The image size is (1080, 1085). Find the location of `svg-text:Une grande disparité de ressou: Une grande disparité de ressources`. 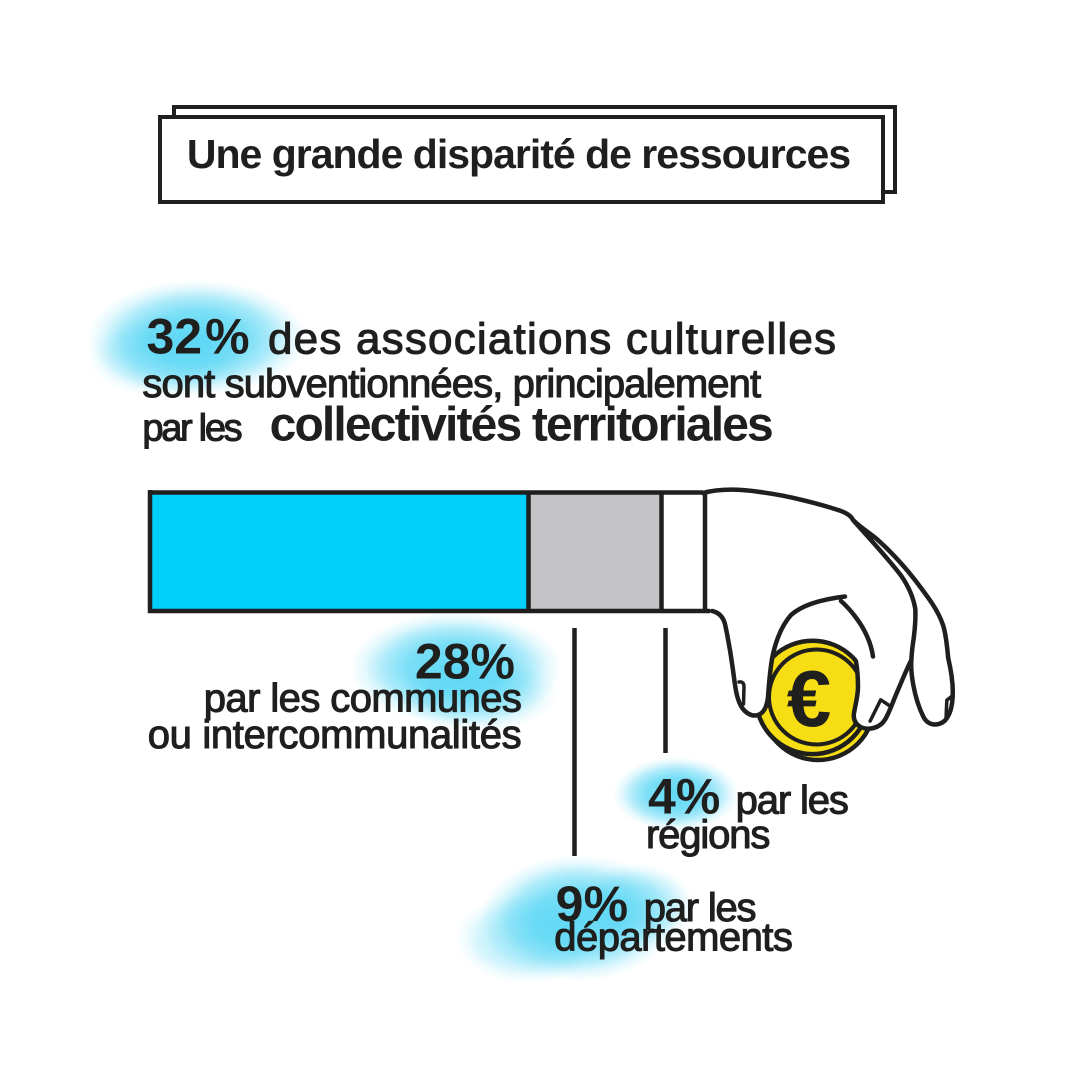

svg-text:Une grande disparité de ressou: Une grande disparité de ressources is located at coordinates (518, 154).